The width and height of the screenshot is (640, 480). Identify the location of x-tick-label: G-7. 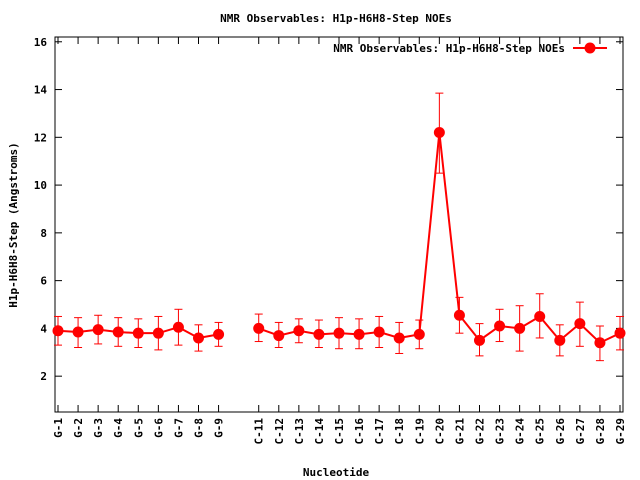
(178, 428).